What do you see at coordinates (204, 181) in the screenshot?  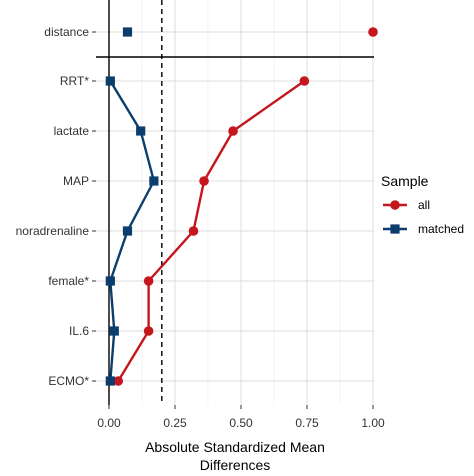 I see `point-all-MAP` at bounding box center [204, 181].